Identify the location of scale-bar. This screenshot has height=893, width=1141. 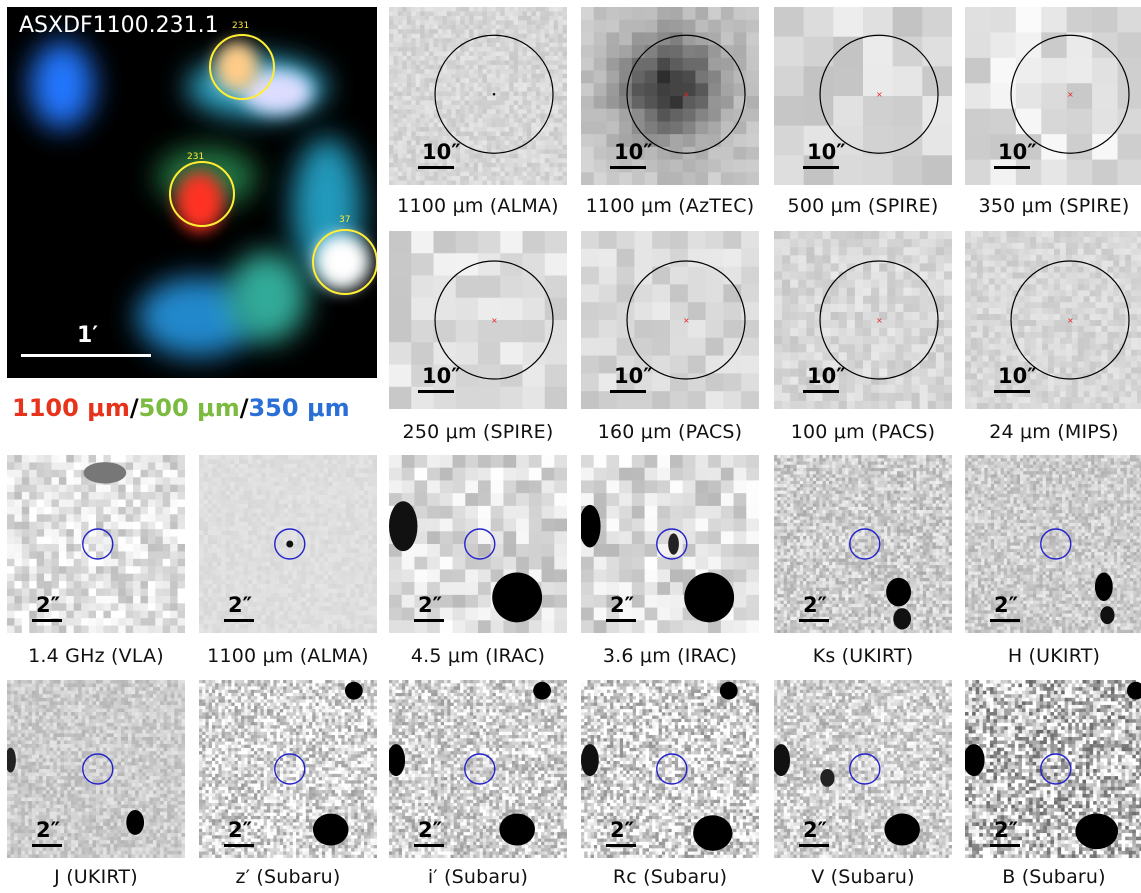
(628, 167).